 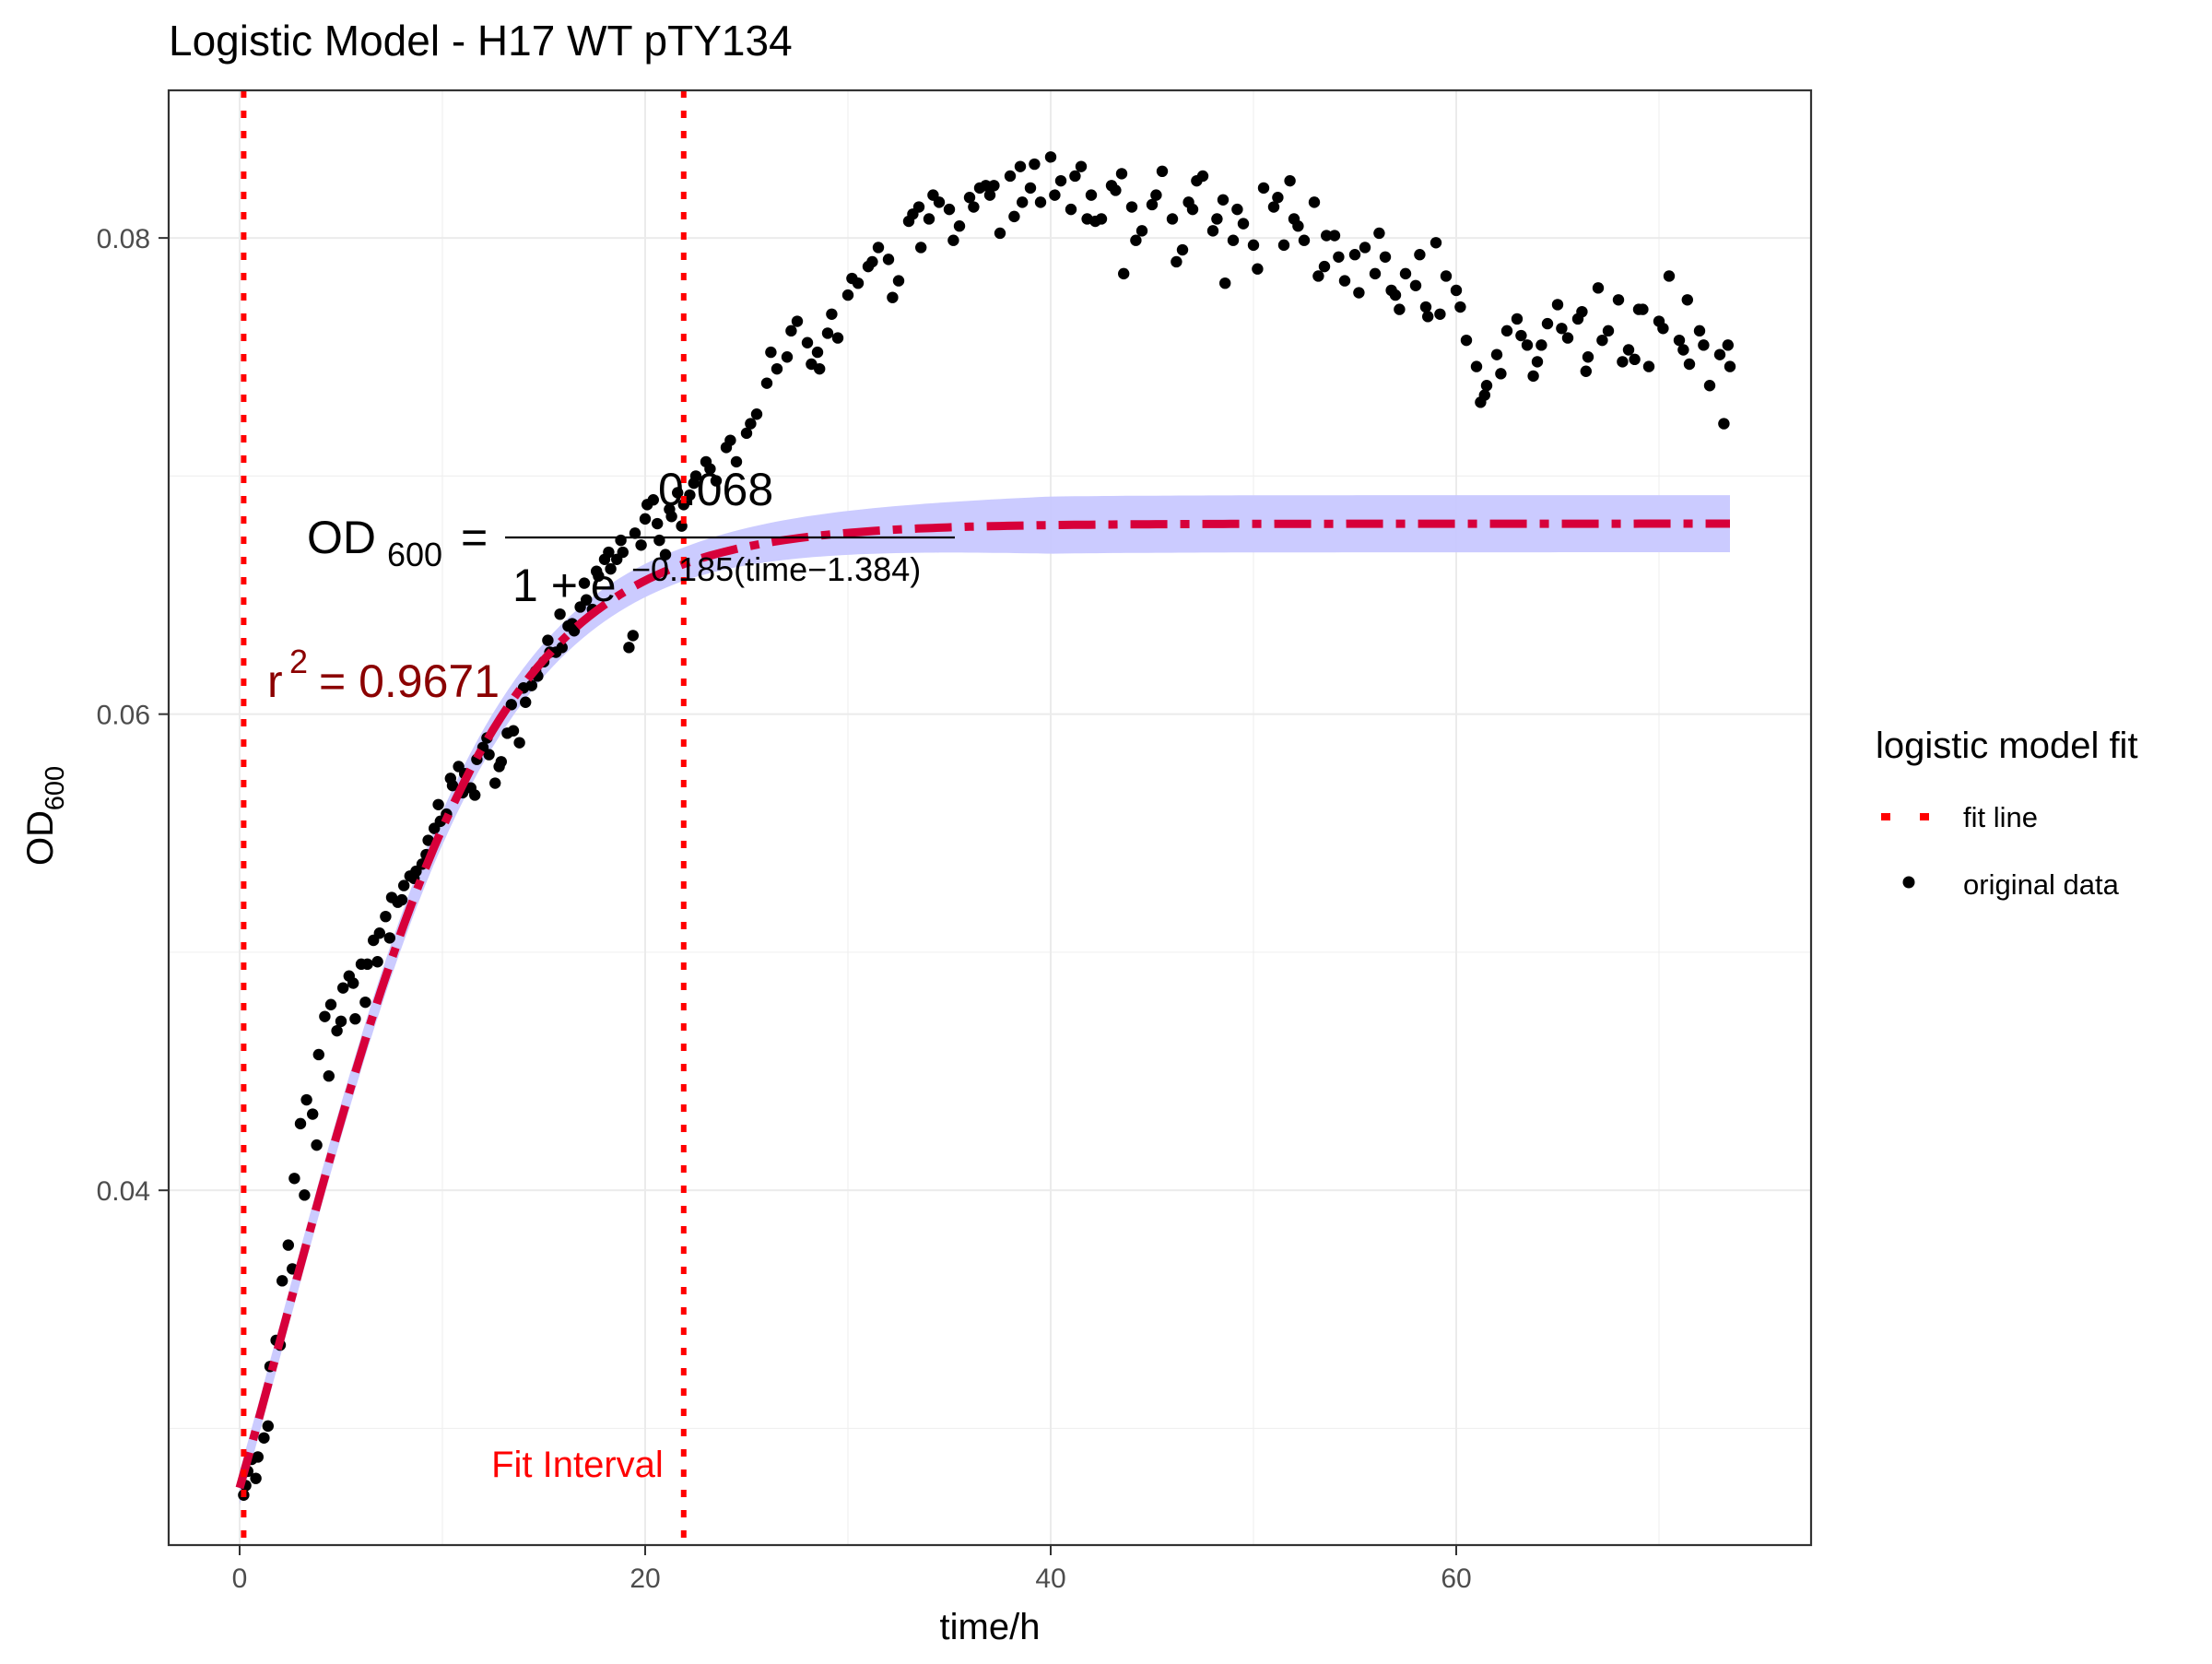 What do you see at coordinates (275, 681) in the screenshot?
I see `r-squared-symbol: r` at bounding box center [275, 681].